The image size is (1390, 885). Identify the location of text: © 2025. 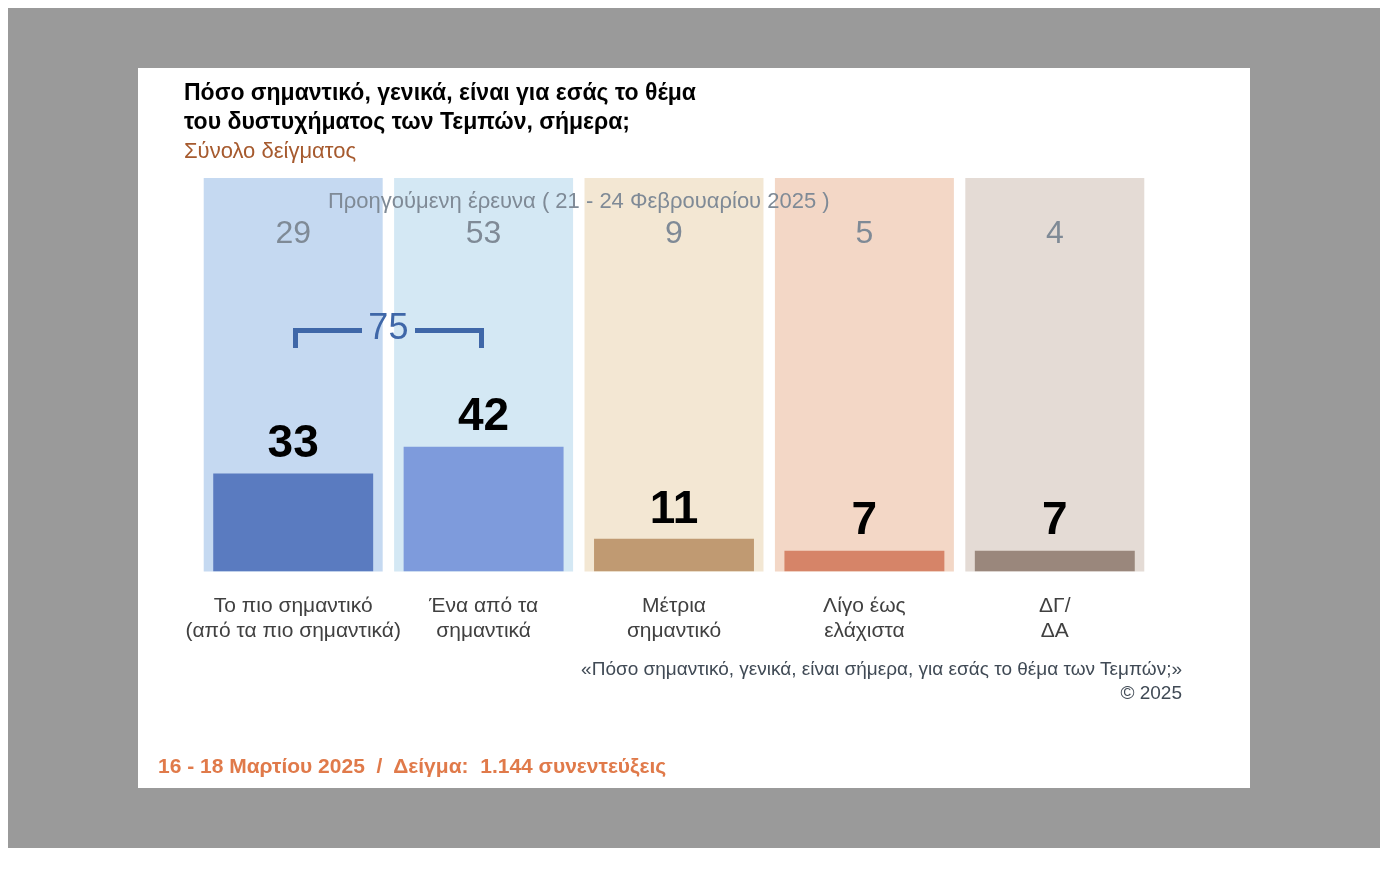
(1150, 693).